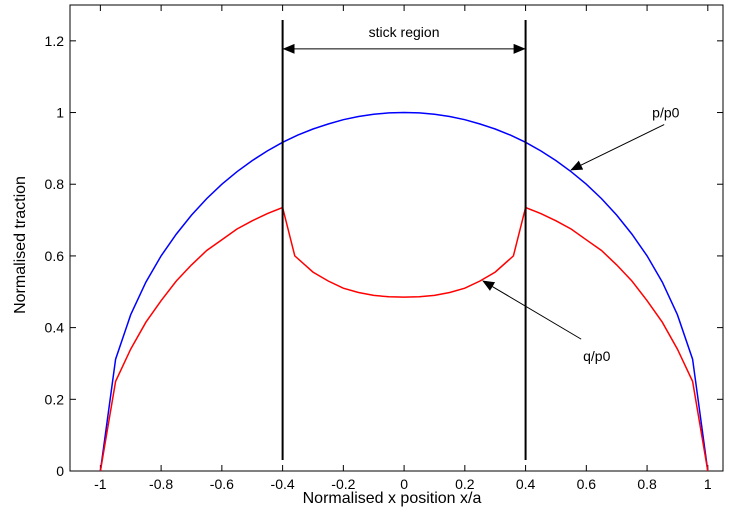  Describe the element at coordinates (55, 399) in the screenshot. I see `y-tick-label: 0.2` at that location.